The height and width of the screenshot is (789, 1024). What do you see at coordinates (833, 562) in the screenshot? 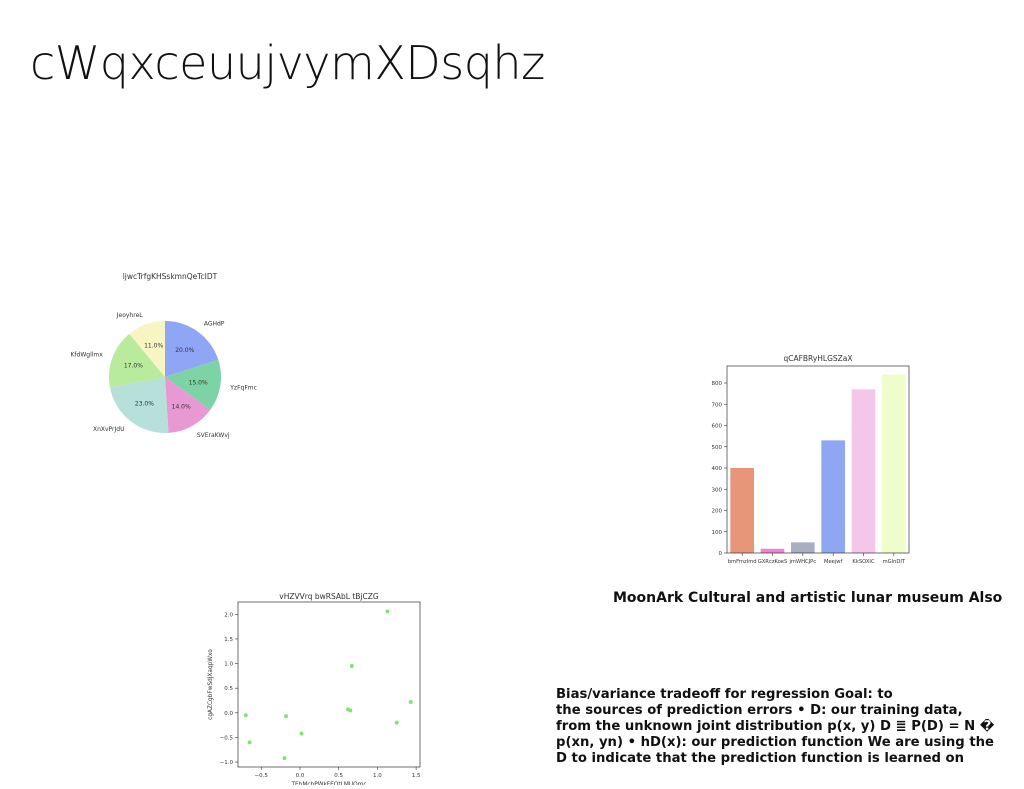
I see `x-tick-label: Meejwf` at bounding box center [833, 562].